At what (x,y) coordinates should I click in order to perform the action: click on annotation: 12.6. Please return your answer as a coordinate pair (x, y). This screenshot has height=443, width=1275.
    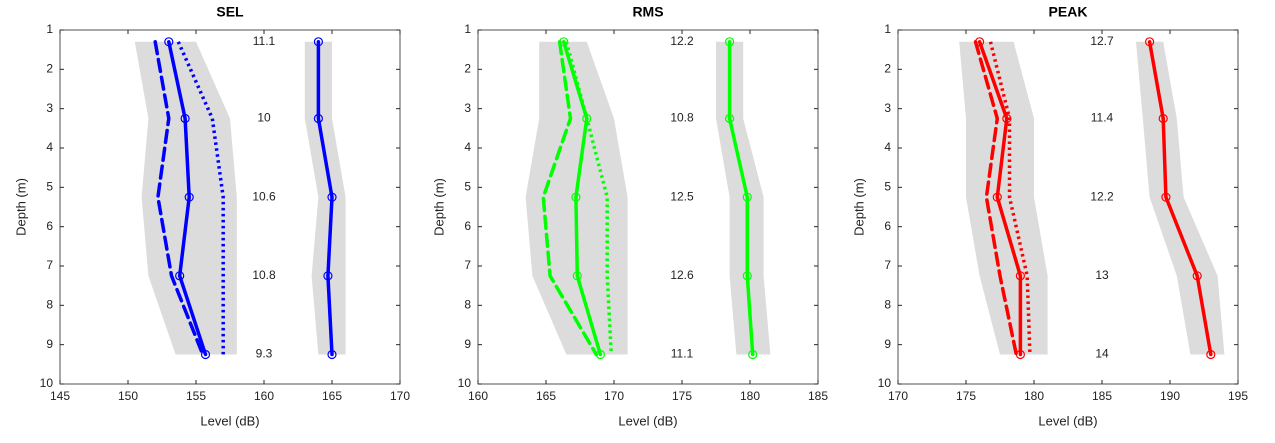
    Looking at the image, I should click on (682, 275).